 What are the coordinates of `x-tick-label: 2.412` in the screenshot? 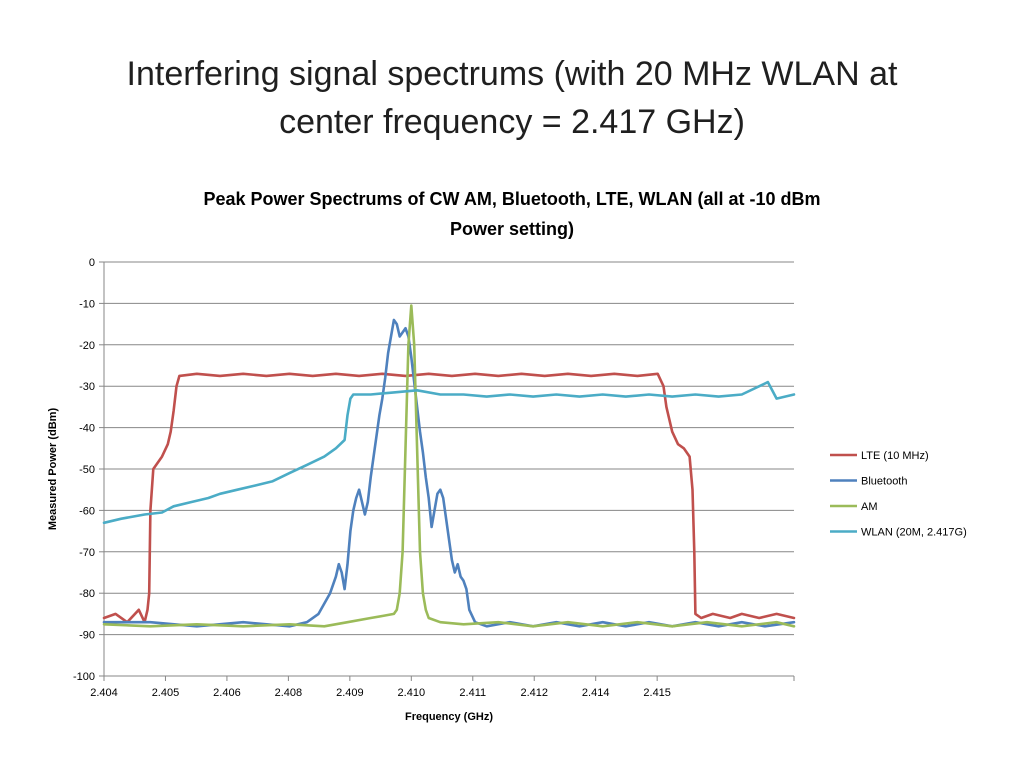 It's located at (534, 693).